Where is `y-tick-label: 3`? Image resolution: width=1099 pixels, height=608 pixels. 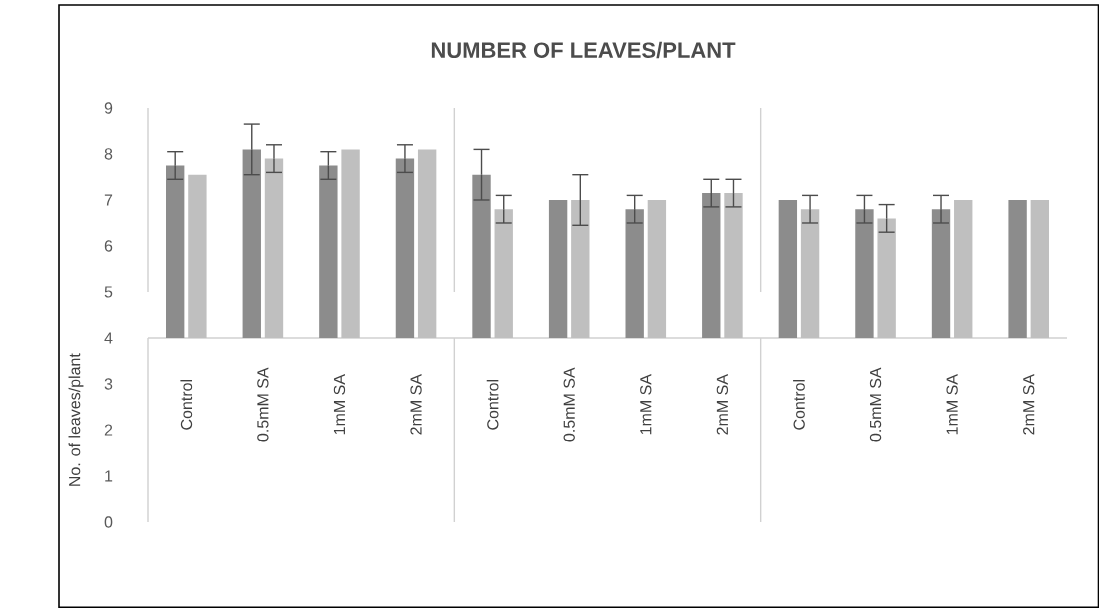
y-tick-label: 3 is located at coordinates (108, 384).